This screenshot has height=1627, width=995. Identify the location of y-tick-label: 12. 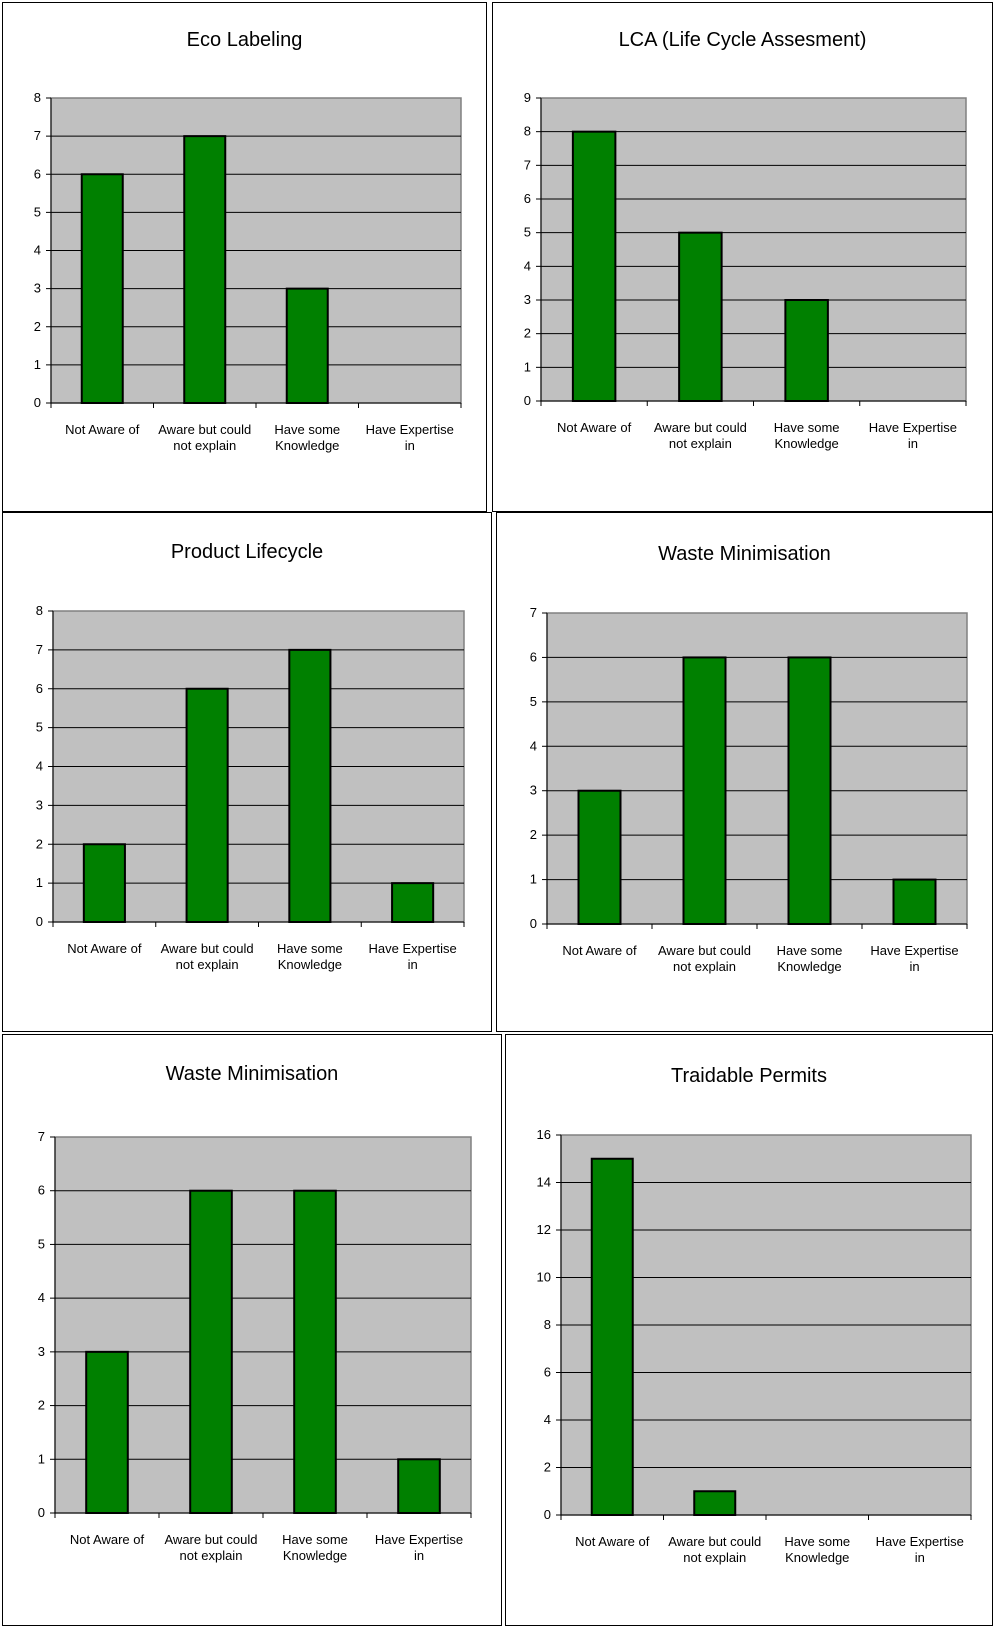
(544, 1229).